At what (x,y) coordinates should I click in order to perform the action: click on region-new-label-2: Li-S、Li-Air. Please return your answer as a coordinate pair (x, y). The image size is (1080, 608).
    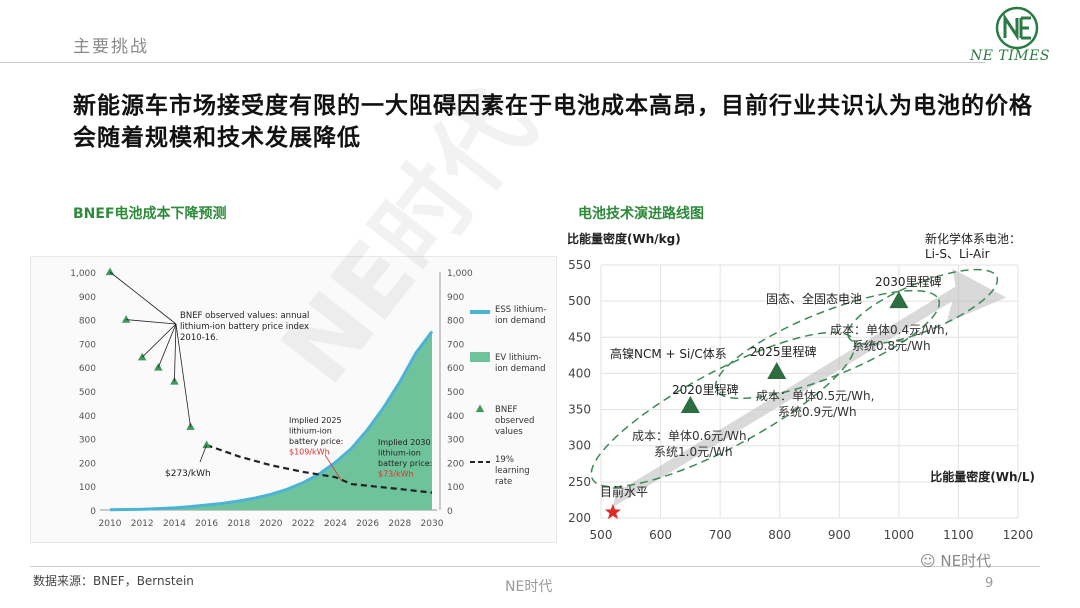
    Looking at the image, I should click on (957, 254).